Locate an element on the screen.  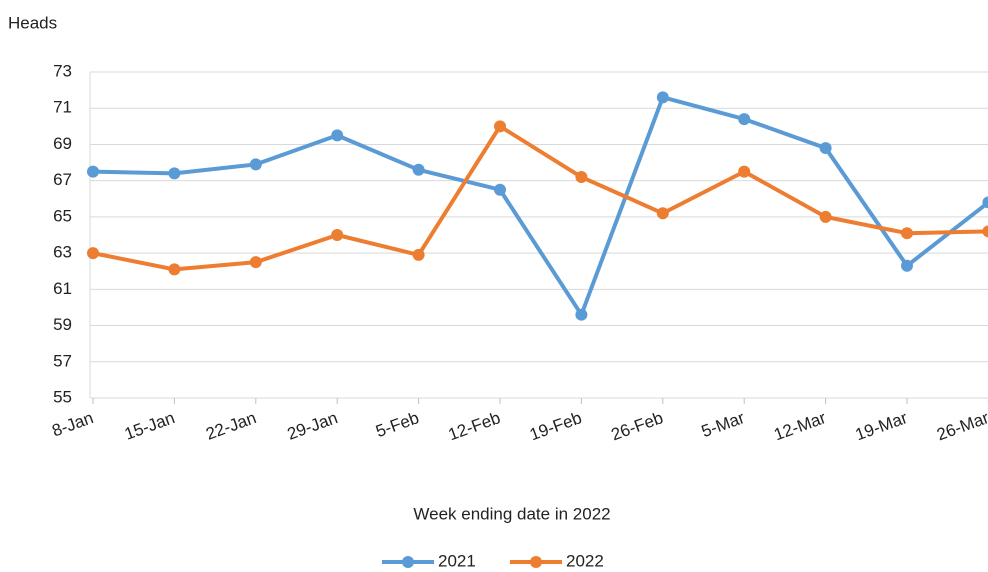
x-tick-label: 26-Feb is located at coordinates (637, 426).